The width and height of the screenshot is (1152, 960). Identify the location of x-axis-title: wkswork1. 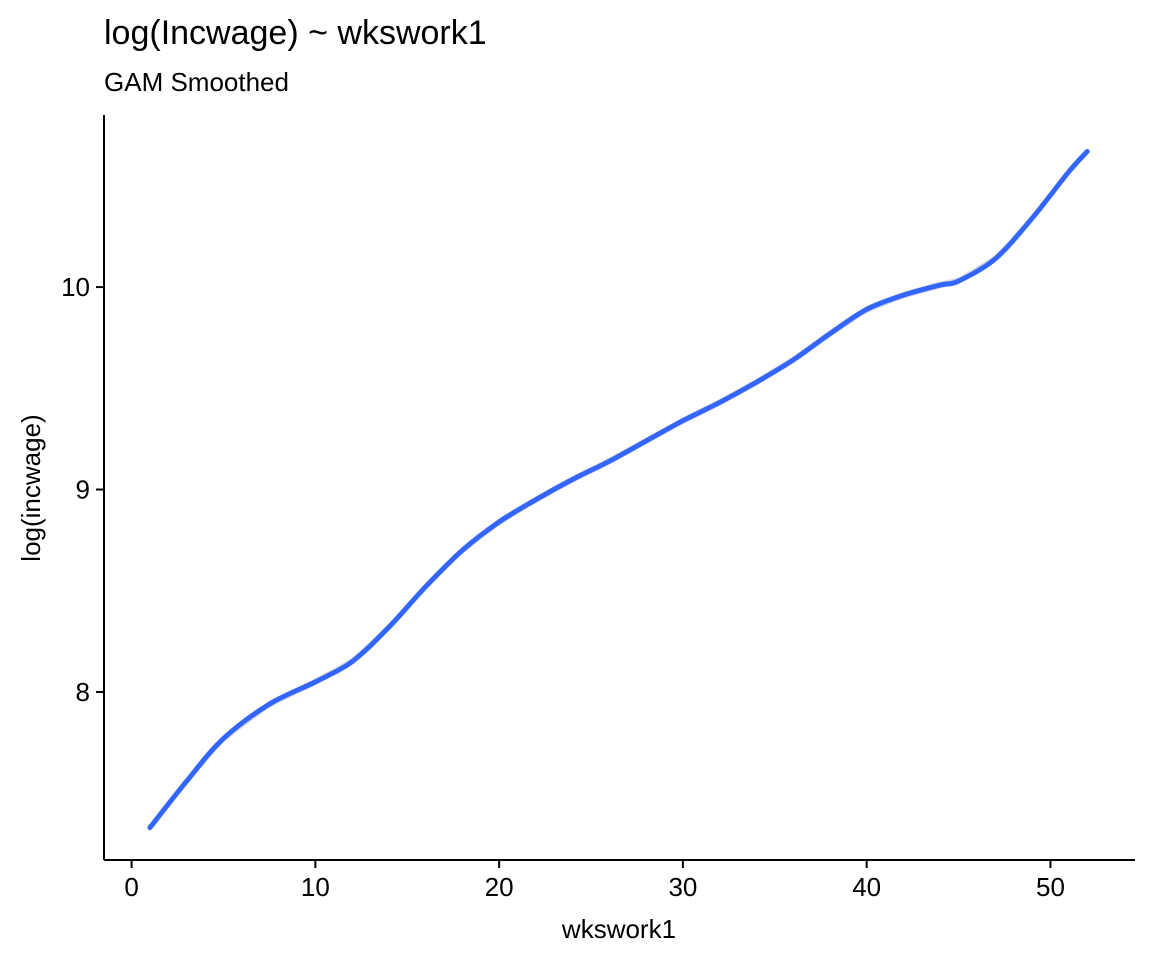
(618, 929).